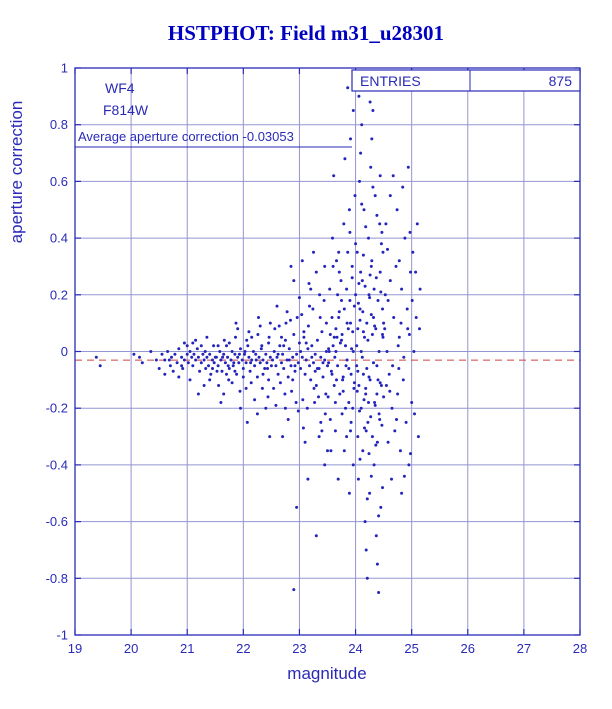  Describe the element at coordinates (468, 648) in the screenshot. I see `x-tick-label: 26` at that location.